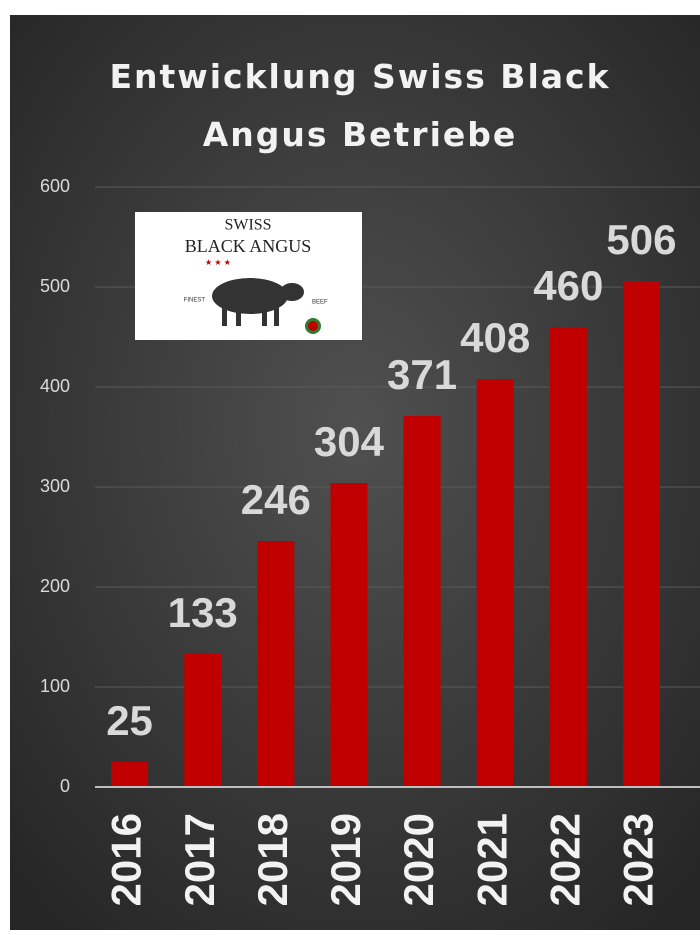 The image size is (700, 935). What do you see at coordinates (55, 186) in the screenshot?
I see `y-tick-label: 600` at bounding box center [55, 186].